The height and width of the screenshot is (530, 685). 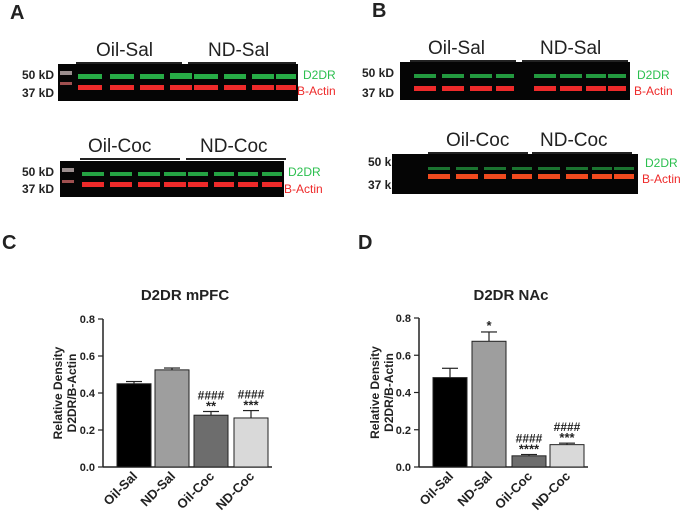 What do you see at coordinates (304, 172) in the screenshot?
I see `blot-a-bottom-target-label: D2DR` at bounding box center [304, 172].